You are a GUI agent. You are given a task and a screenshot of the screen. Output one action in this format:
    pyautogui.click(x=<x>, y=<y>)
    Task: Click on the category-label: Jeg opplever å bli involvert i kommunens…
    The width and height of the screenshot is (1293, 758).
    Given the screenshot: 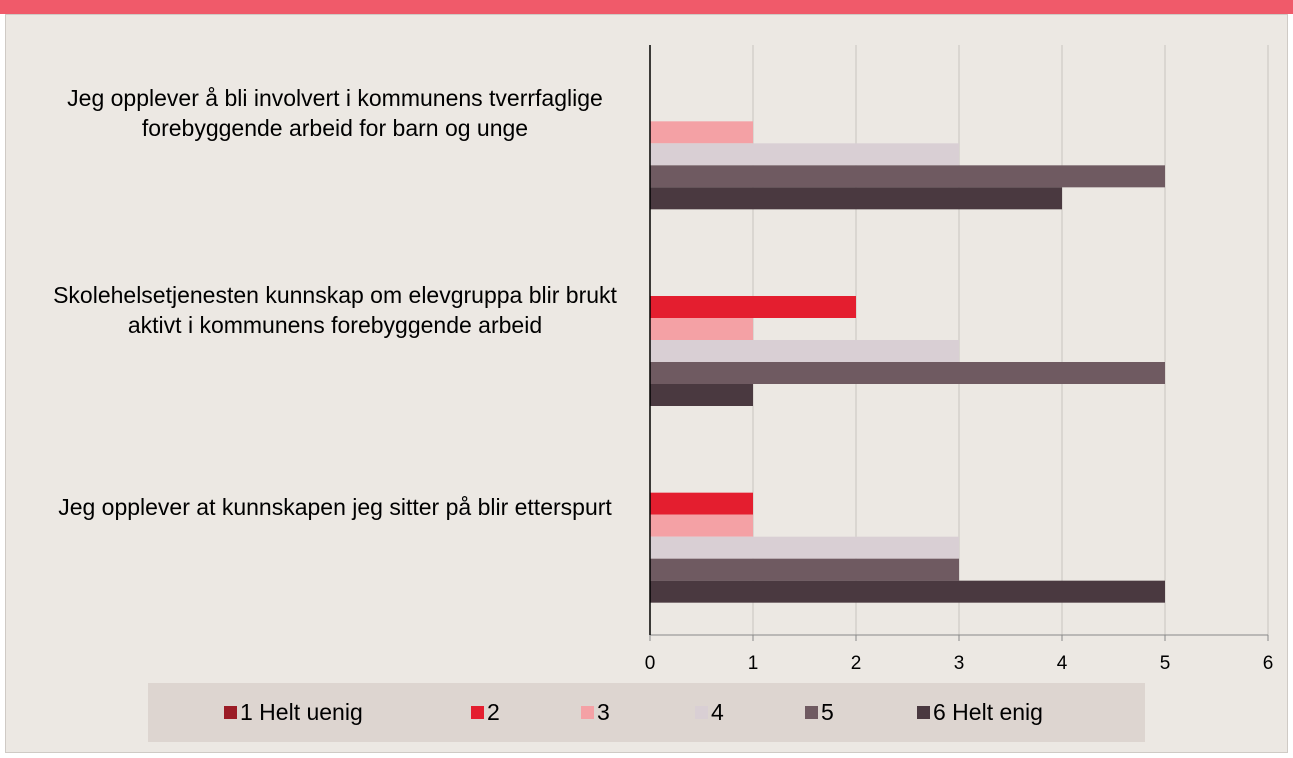 What is the action you would take?
    pyautogui.click(x=335, y=113)
    